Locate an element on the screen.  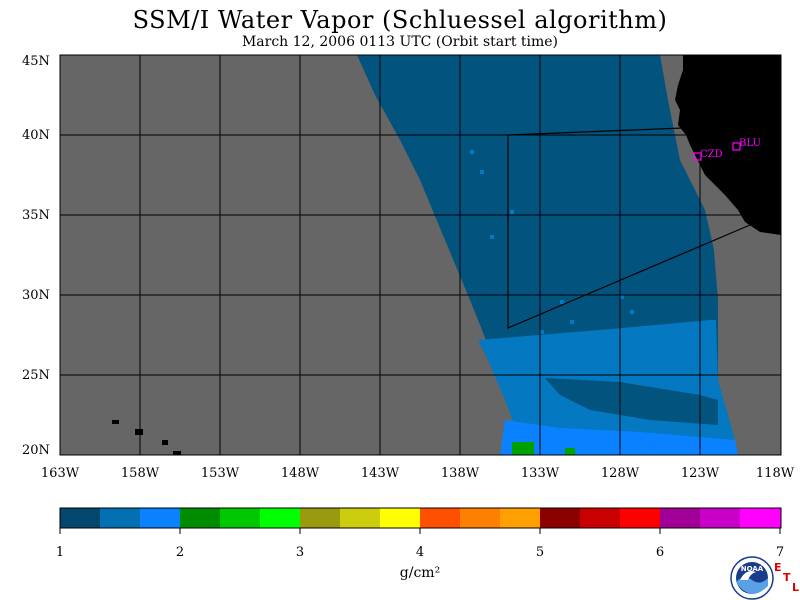
lat-label: 25N is located at coordinates (36, 375).